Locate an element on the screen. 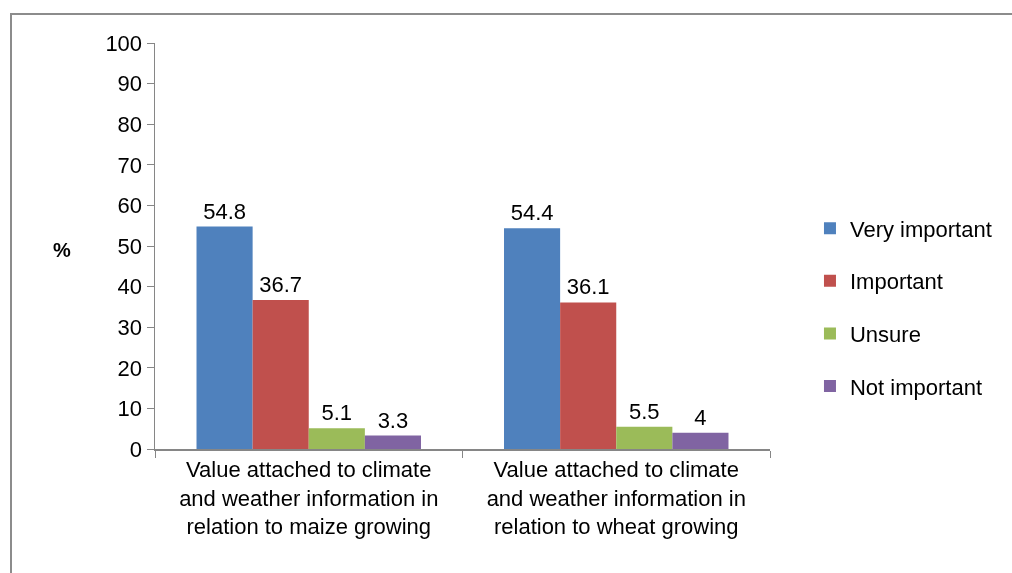 The image size is (1012, 573). y-tick-label: 10 is located at coordinates (130, 409).